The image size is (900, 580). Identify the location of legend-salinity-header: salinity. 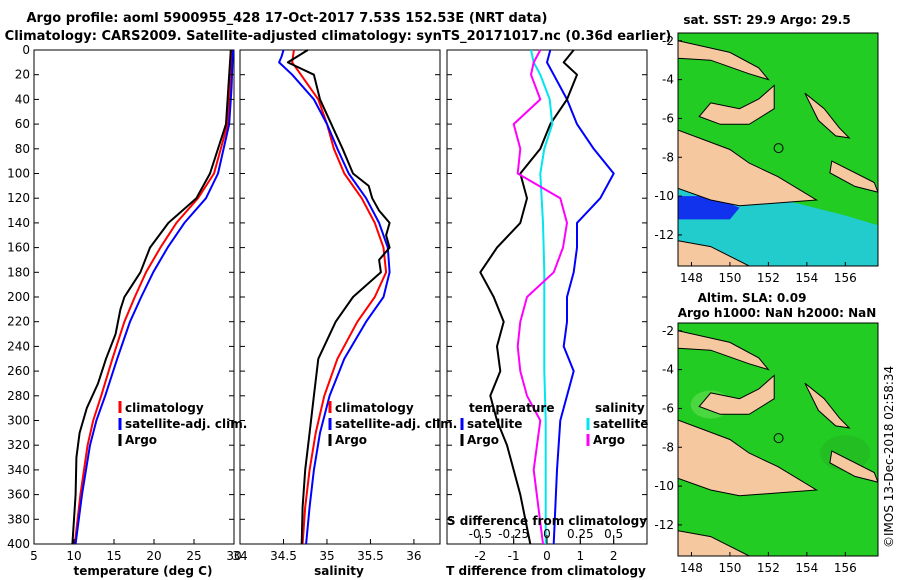
(620, 408).